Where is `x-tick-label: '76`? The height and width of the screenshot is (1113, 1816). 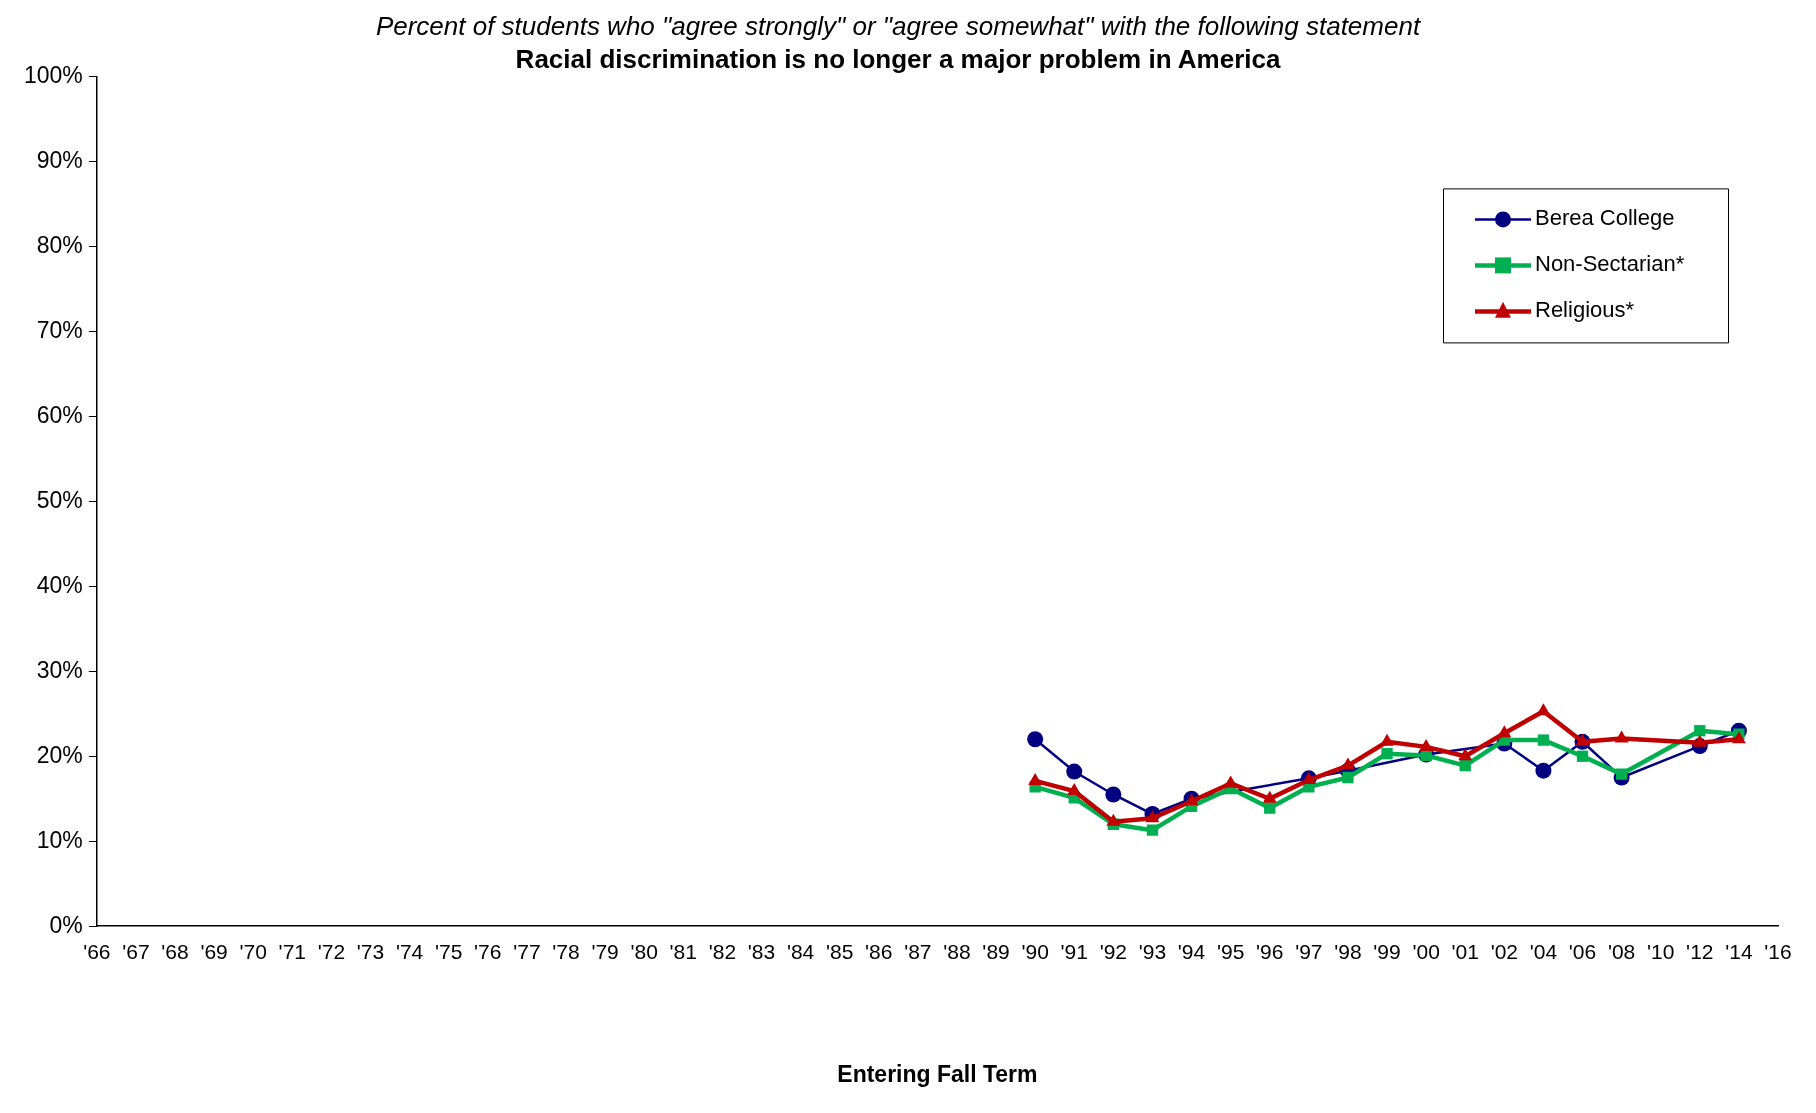 x-tick-label: '76 is located at coordinates (488, 951).